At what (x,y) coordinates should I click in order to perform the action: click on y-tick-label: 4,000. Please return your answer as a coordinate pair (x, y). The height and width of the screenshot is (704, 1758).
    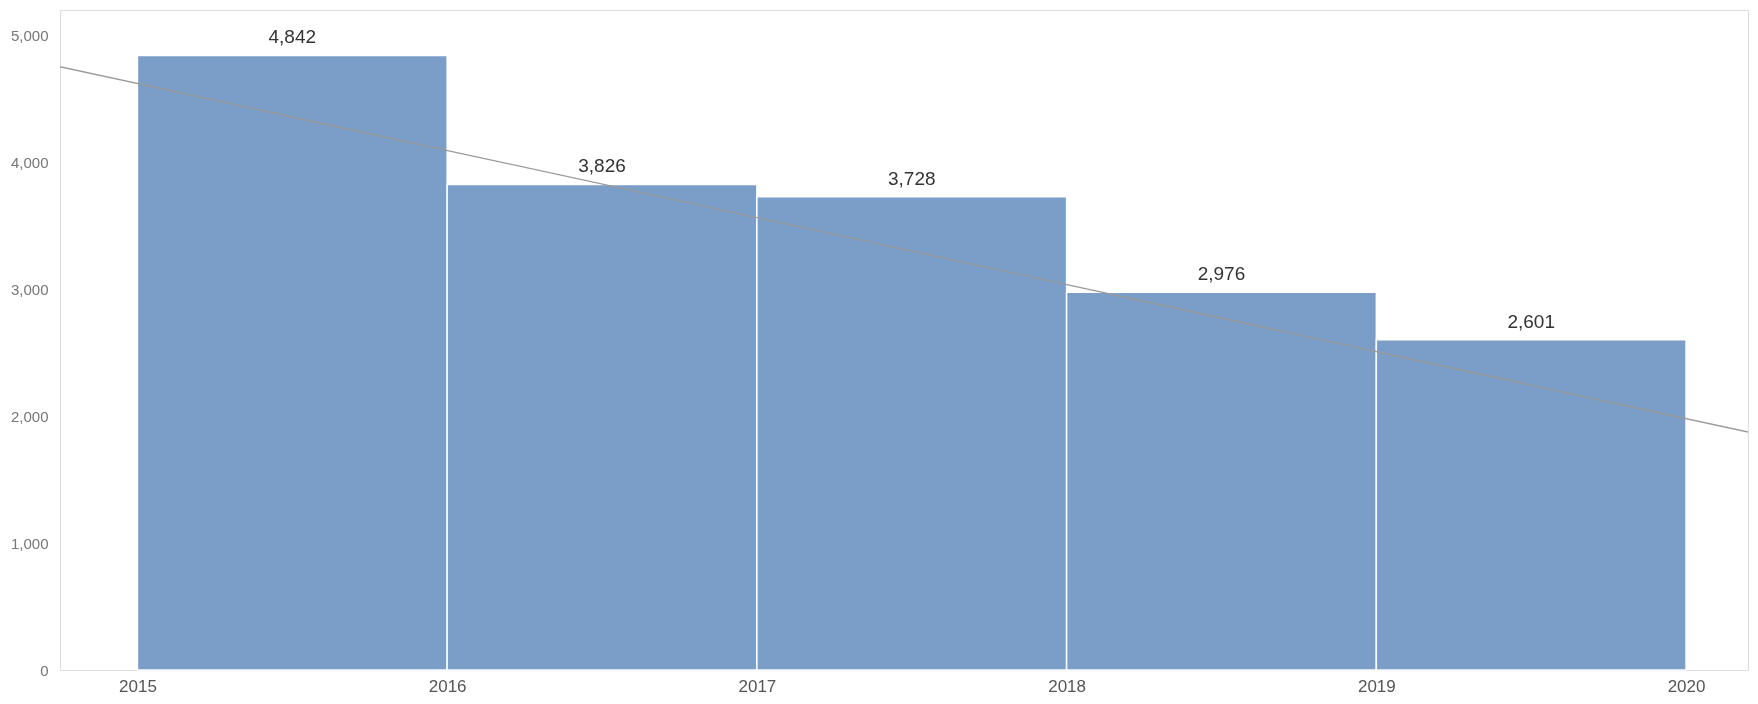
    Looking at the image, I should click on (29, 162).